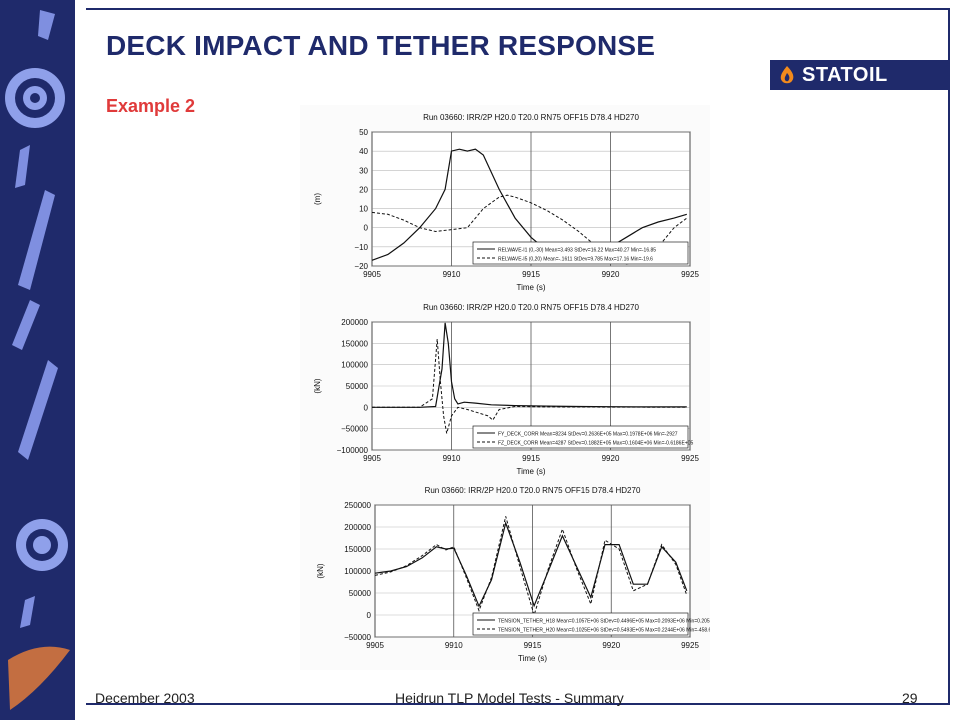  Describe the element at coordinates (357, 505) in the screenshot. I see `y-tick-label: 250000` at that location.